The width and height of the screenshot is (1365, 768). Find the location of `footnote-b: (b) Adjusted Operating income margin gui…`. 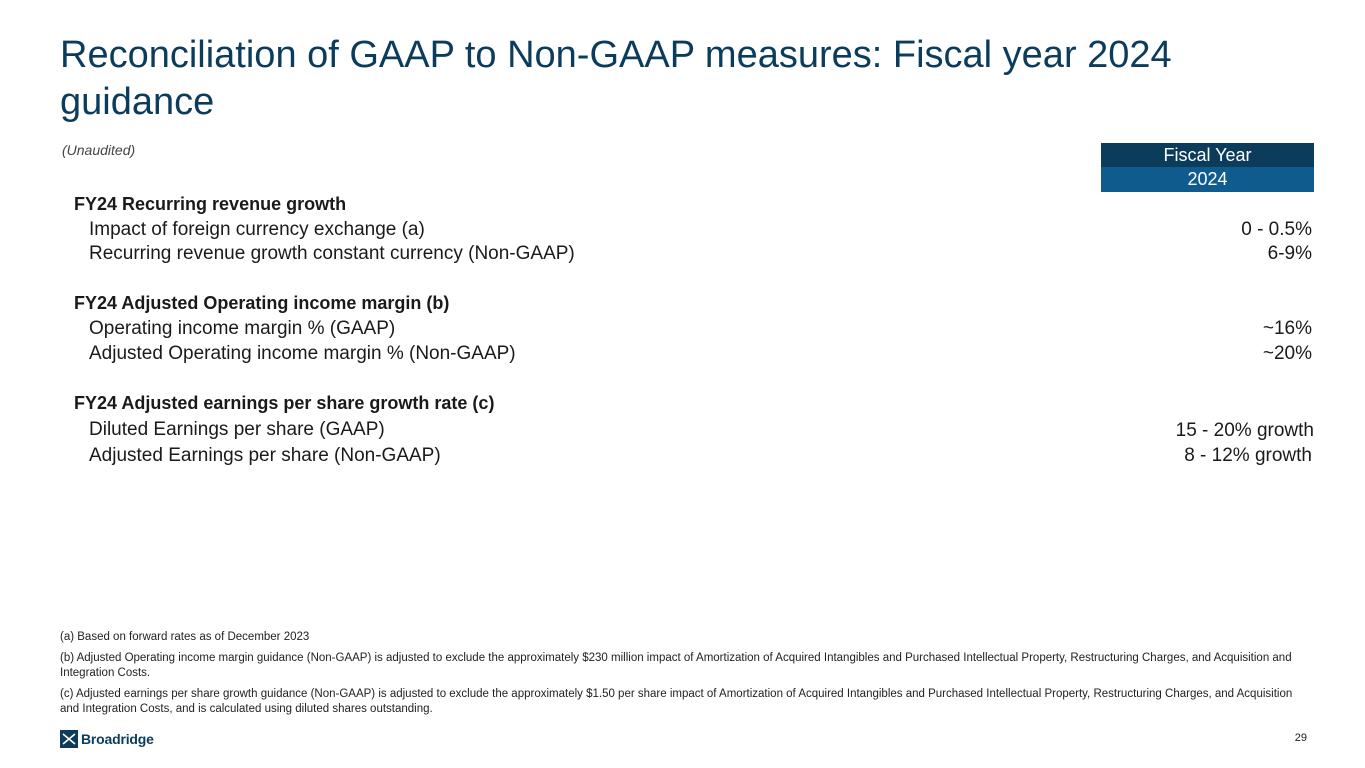

footnote-b: (b) Adjusted Operating income margin gui… is located at coordinates (676, 665).